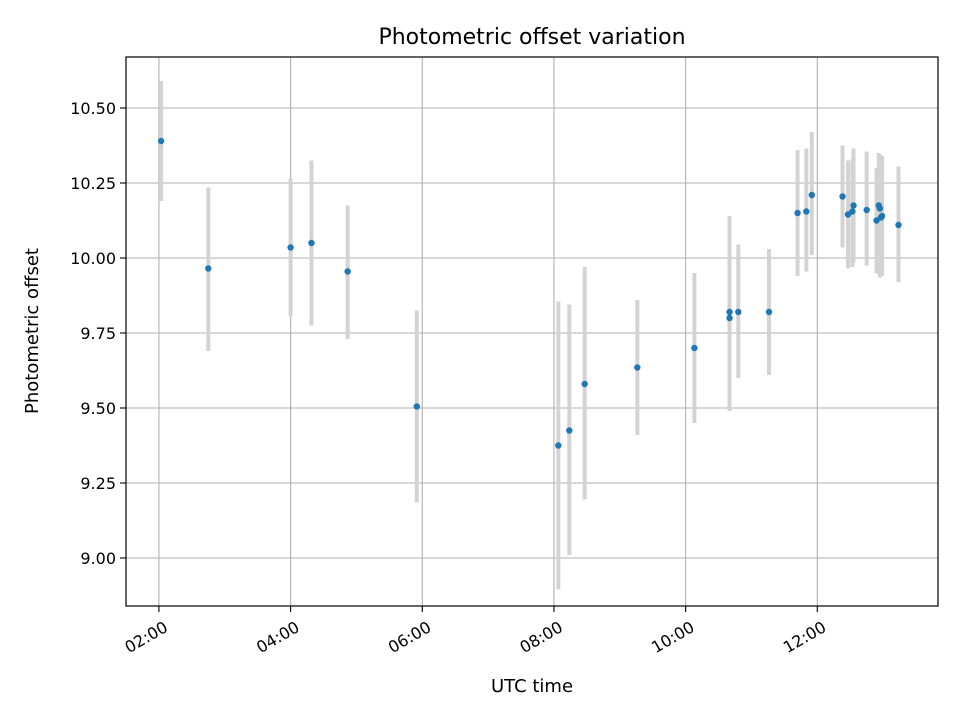 Image resolution: width=960 pixels, height=720 pixels. I want to click on y-tick-label: 9.50, so click(98, 408).